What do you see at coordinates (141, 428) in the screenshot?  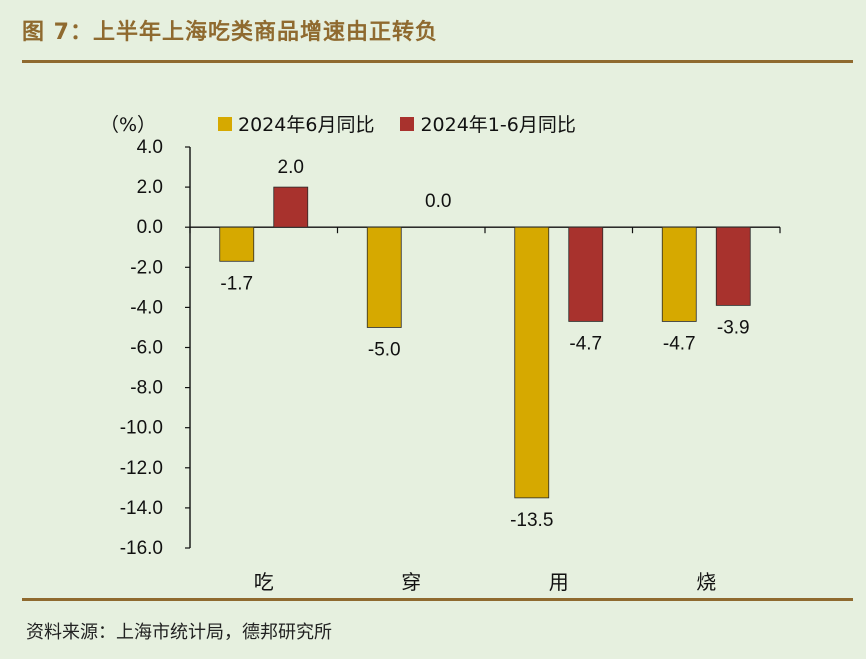 I see `y-tick-label: -10.0` at bounding box center [141, 428].